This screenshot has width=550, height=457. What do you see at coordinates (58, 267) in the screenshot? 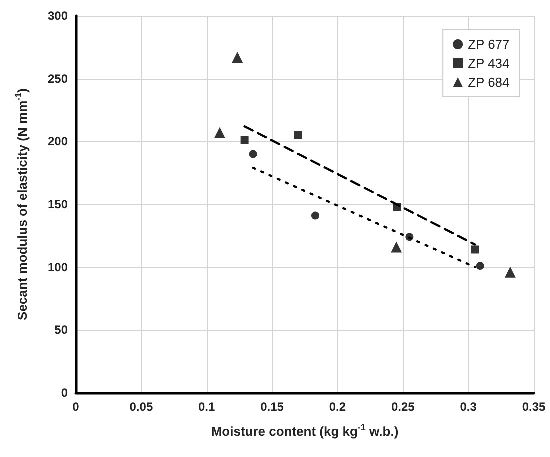
I see `y-tick-label: 100` at bounding box center [58, 267].